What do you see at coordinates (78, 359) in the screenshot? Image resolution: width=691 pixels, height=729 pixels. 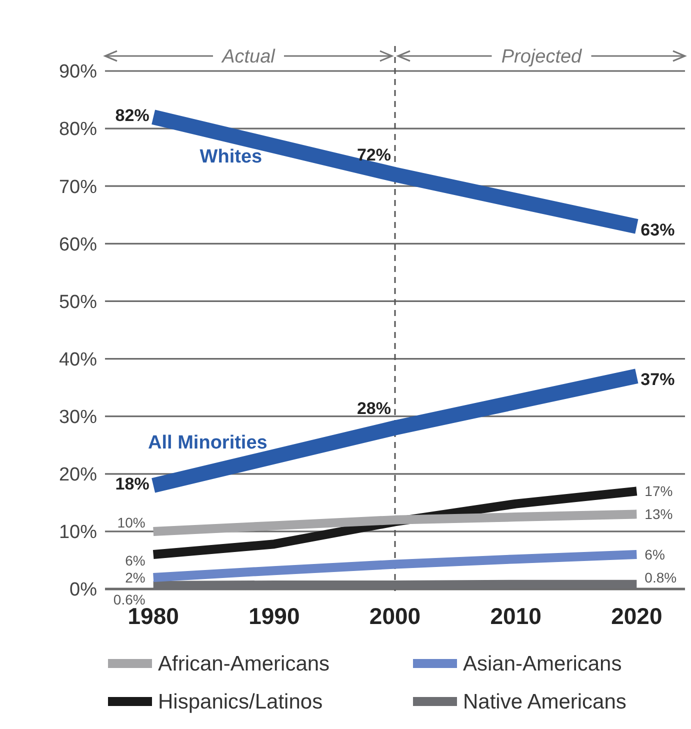 I see `y-tick-label: 40%` at bounding box center [78, 359].